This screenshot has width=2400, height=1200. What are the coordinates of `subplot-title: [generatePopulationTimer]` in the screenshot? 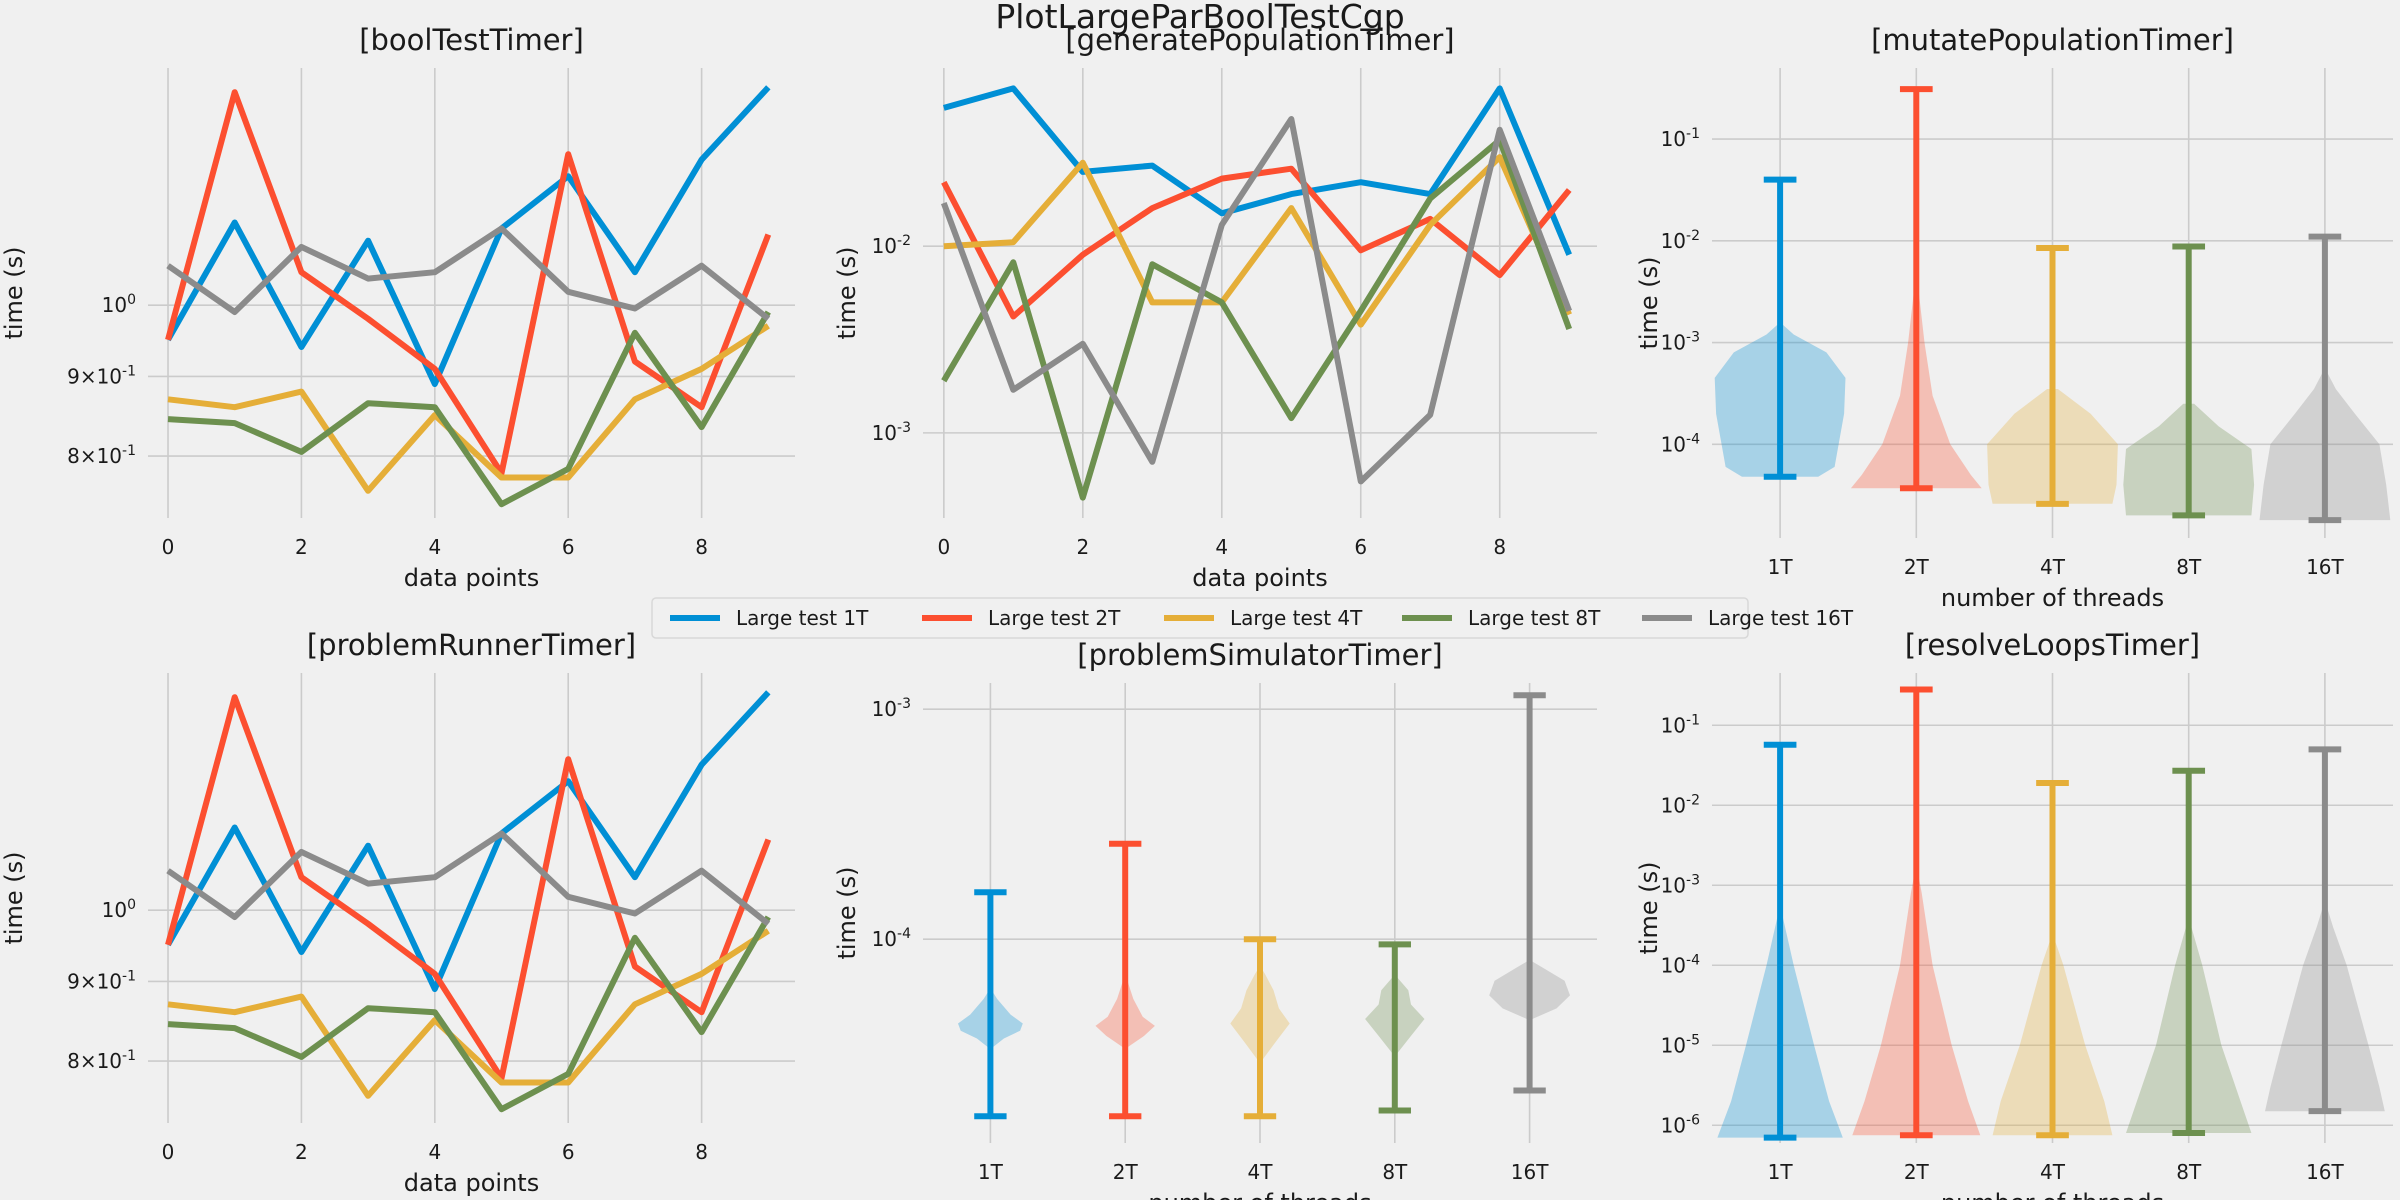 It's located at (1259, 40).